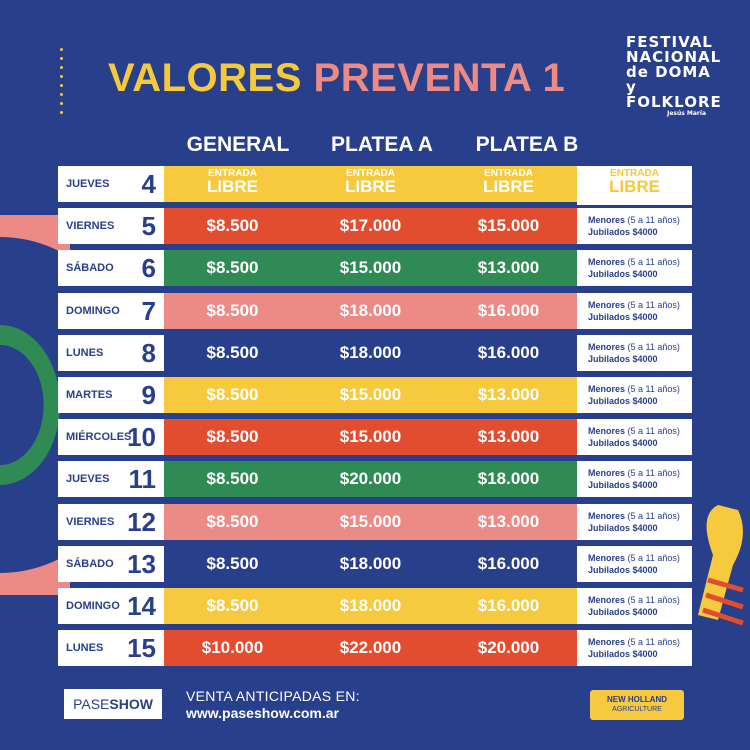 The width and height of the screenshot is (750, 750). What do you see at coordinates (142, 479) in the screenshot?
I see `day-date: 11` at bounding box center [142, 479].